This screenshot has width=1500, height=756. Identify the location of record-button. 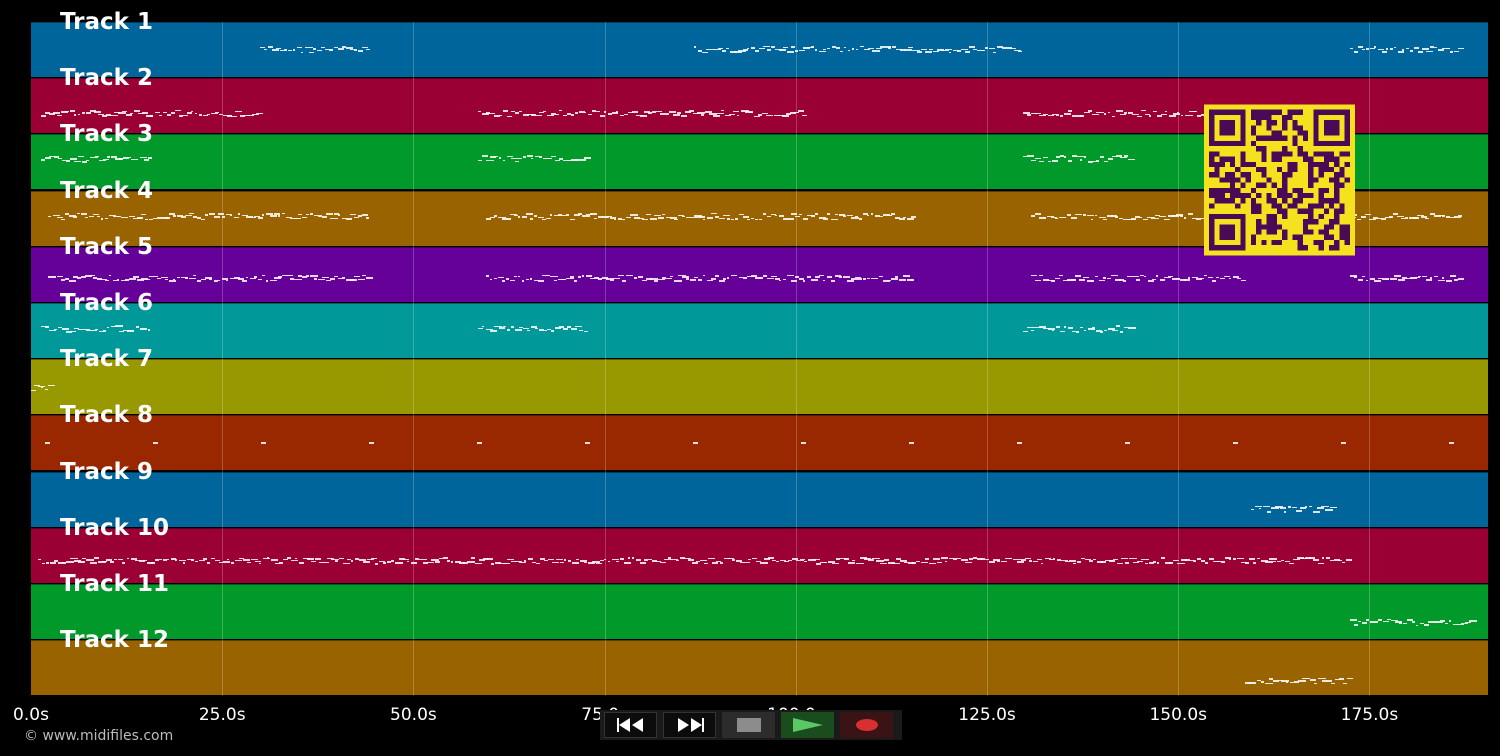
(866, 725).